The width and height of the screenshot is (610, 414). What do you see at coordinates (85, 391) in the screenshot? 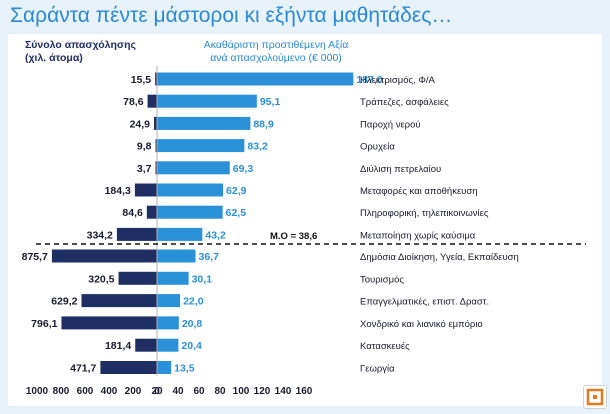
I see `x-tick-label: 600` at bounding box center [85, 391].